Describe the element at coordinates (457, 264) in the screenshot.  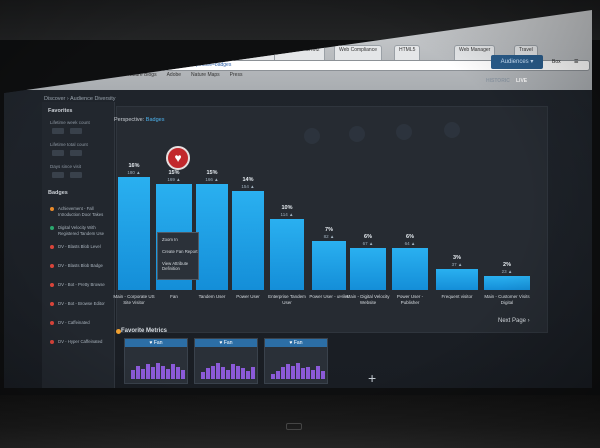
I see `bar-count-label: 37 ▲` at that location.